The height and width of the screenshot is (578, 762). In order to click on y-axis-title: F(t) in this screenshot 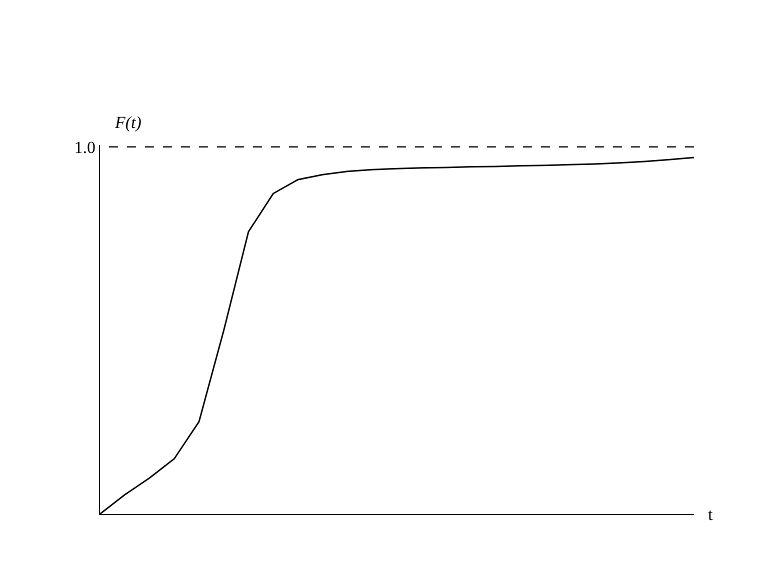, I will do `click(128, 122)`.